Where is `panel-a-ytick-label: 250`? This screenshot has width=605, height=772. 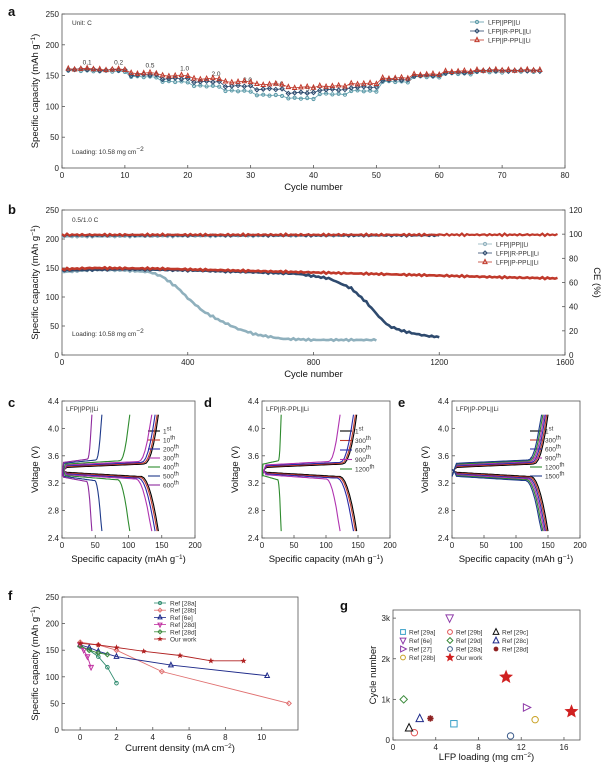
panel-a-ytick-label: 250 is located at coordinates (53, 14).